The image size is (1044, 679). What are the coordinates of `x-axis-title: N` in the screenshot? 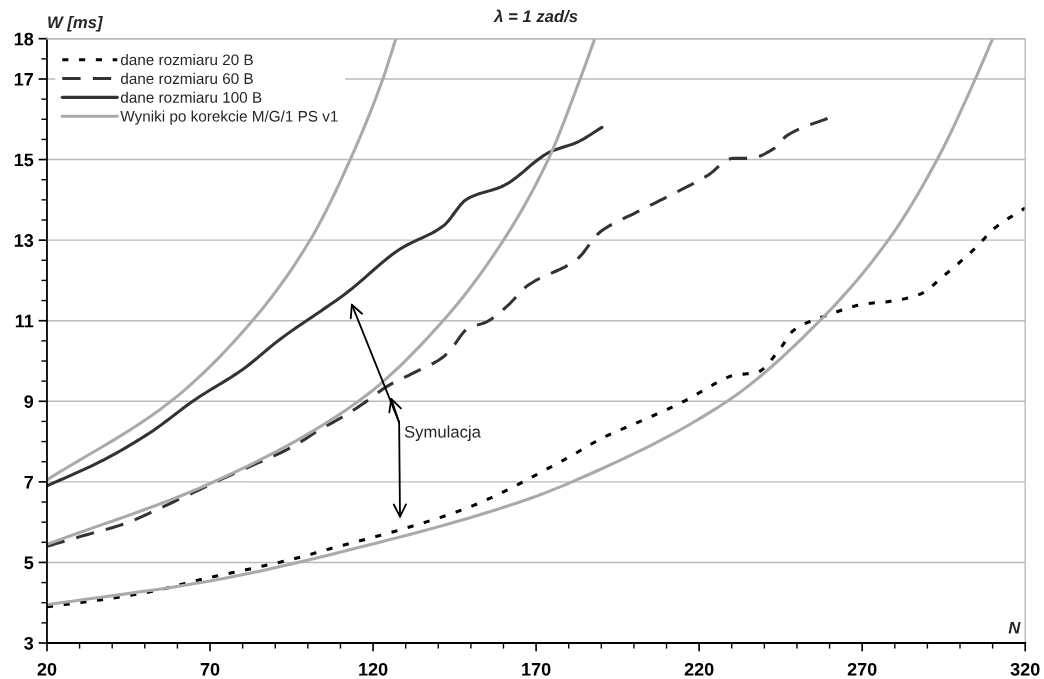 It's located at (1014, 628).